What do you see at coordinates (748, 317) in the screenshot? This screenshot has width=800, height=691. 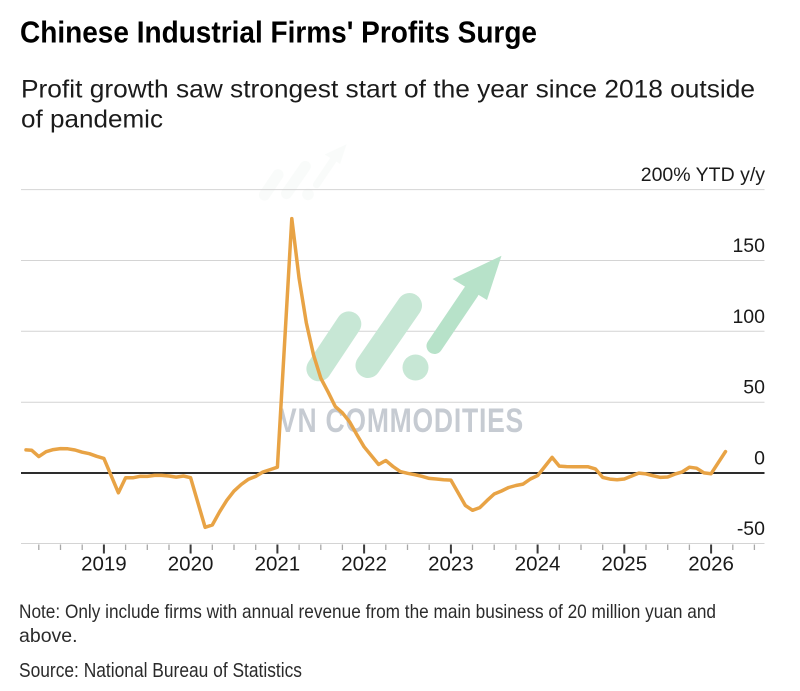 I see `svg-text: 100` at bounding box center [748, 317].